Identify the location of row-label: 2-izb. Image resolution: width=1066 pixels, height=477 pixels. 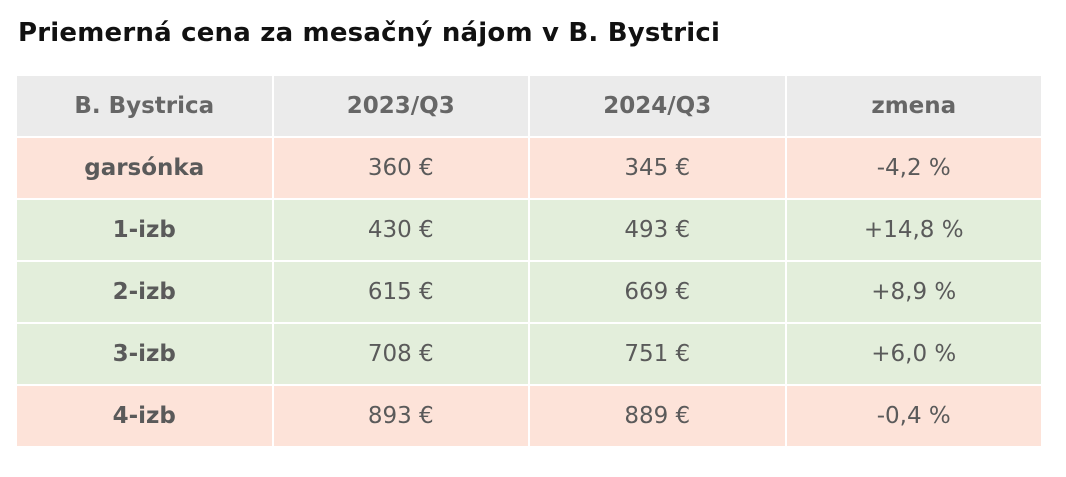
(144, 292).